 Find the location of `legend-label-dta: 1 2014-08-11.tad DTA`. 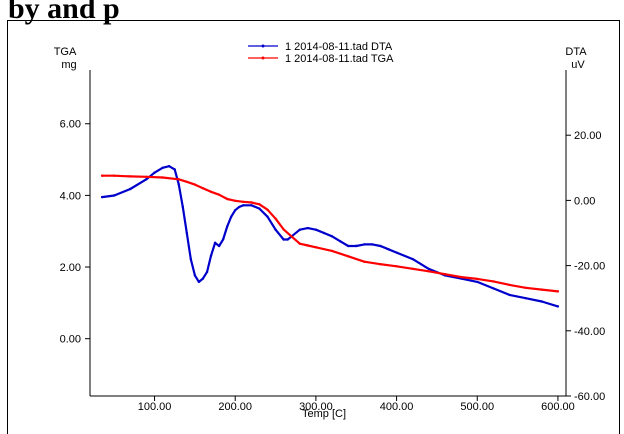

legend-label-dta: 1 2014-08-11.tad DTA is located at coordinates (339, 47).